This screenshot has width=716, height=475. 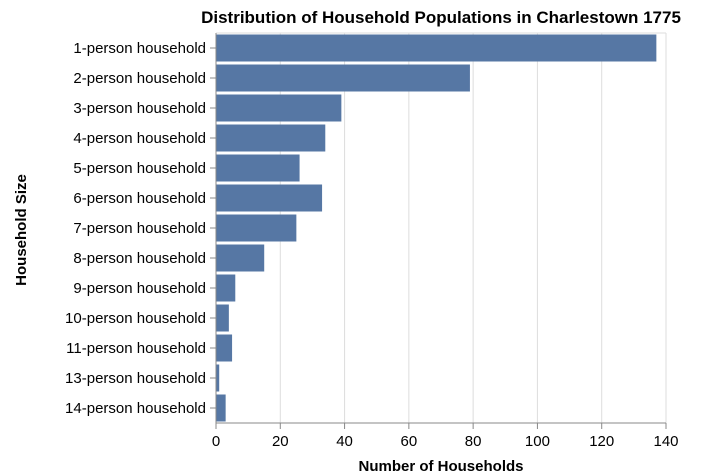 What do you see at coordinates (136, 348) in the screenshot?
I see `y-tick-label: 11-person household` at bounding box center [136, 348].